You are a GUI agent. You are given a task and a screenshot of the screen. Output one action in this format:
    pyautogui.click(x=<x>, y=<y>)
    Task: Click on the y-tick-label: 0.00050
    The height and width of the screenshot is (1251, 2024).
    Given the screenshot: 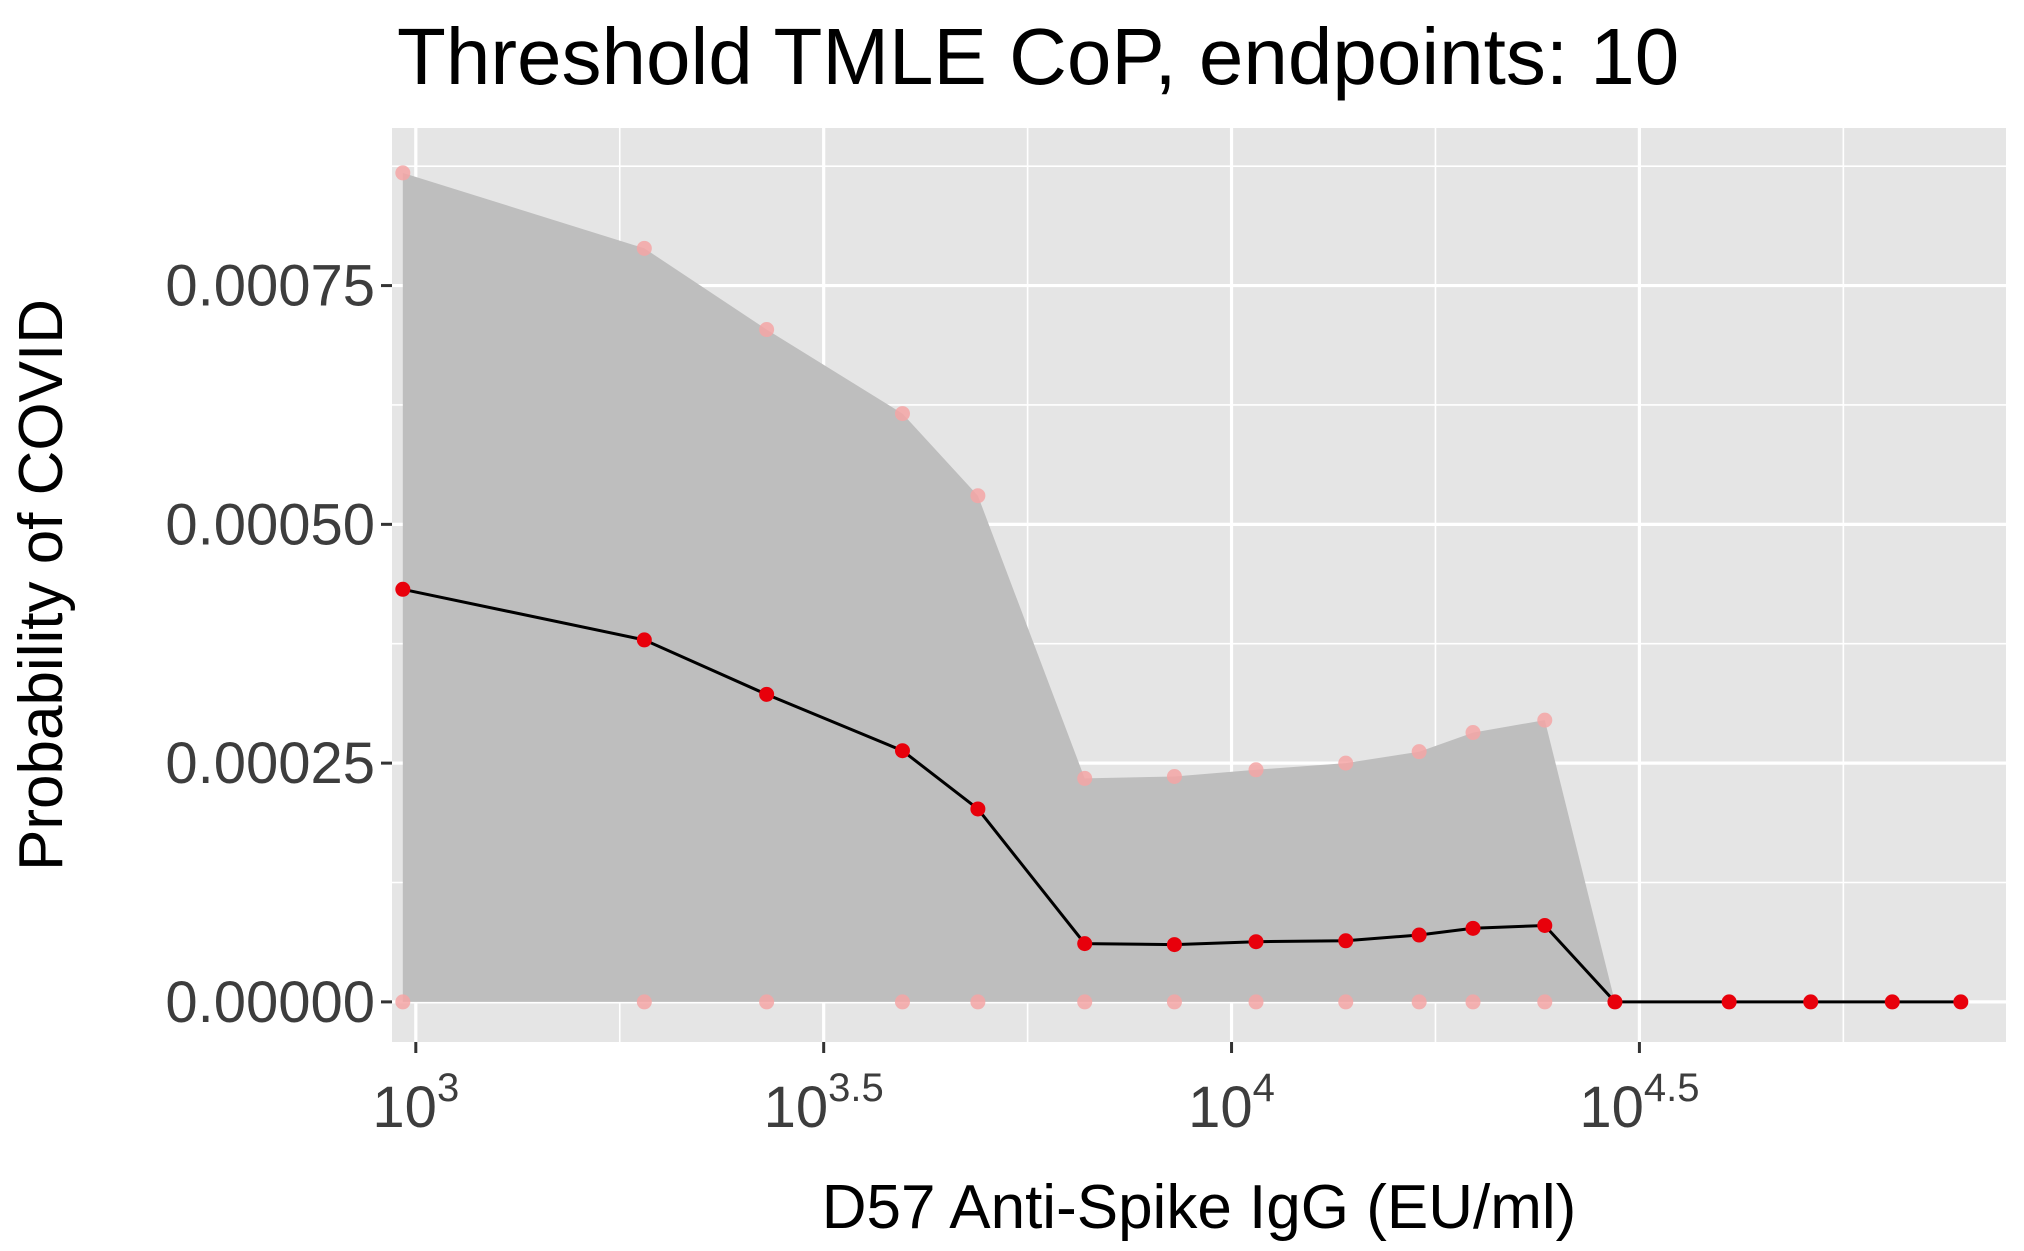 What is the action you would take?
    pyautogui.click(x=270, y=524)
    